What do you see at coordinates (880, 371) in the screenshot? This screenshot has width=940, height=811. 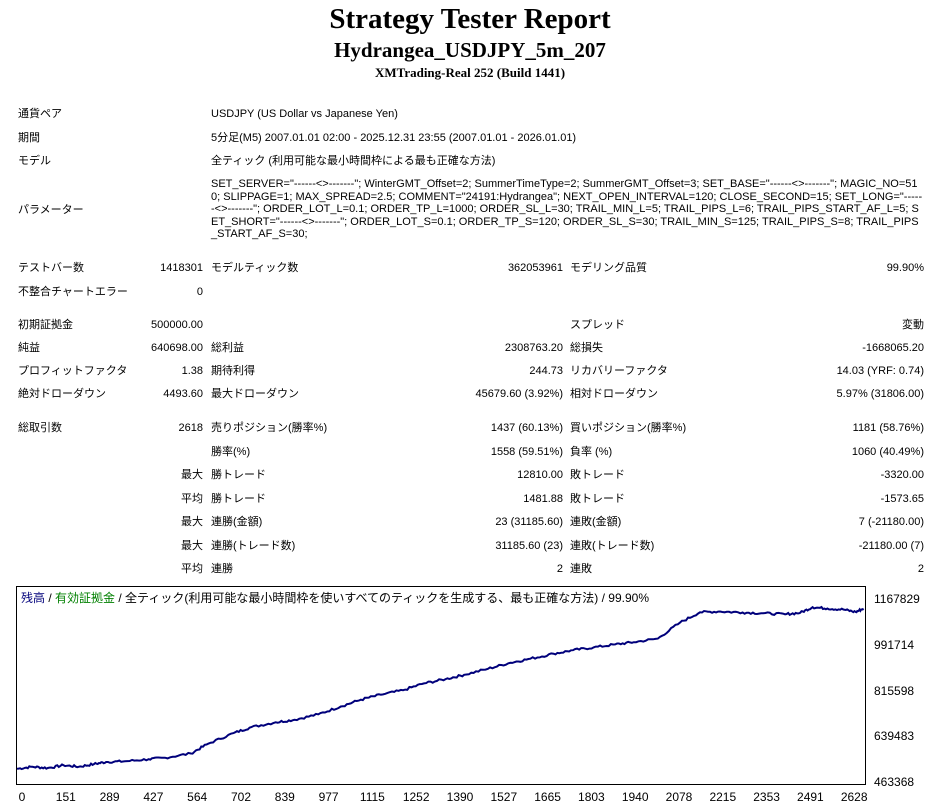 I see `recovery-value: 14.03 (YRF: 0.74)` at bounding box center [880, 371].